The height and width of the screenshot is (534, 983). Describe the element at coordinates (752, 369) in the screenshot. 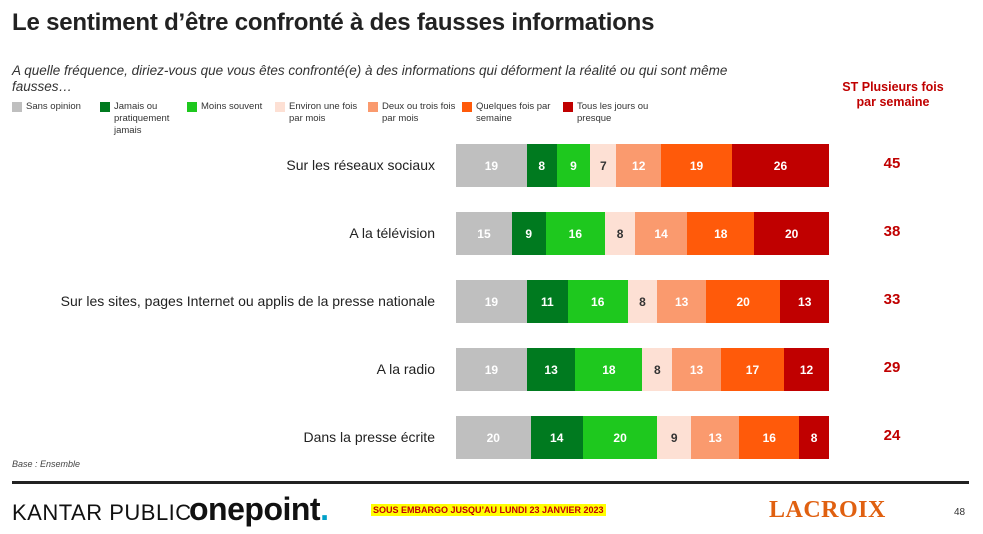

I see `bar-segment: 17` at that location.